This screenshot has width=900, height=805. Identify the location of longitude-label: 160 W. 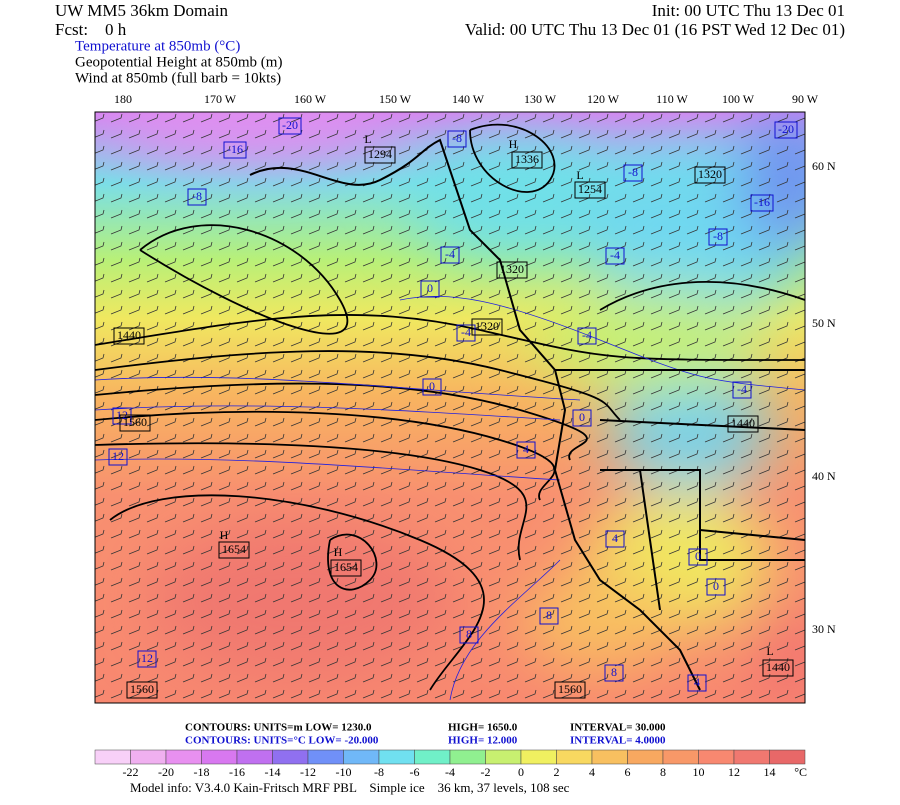
(310, 99).